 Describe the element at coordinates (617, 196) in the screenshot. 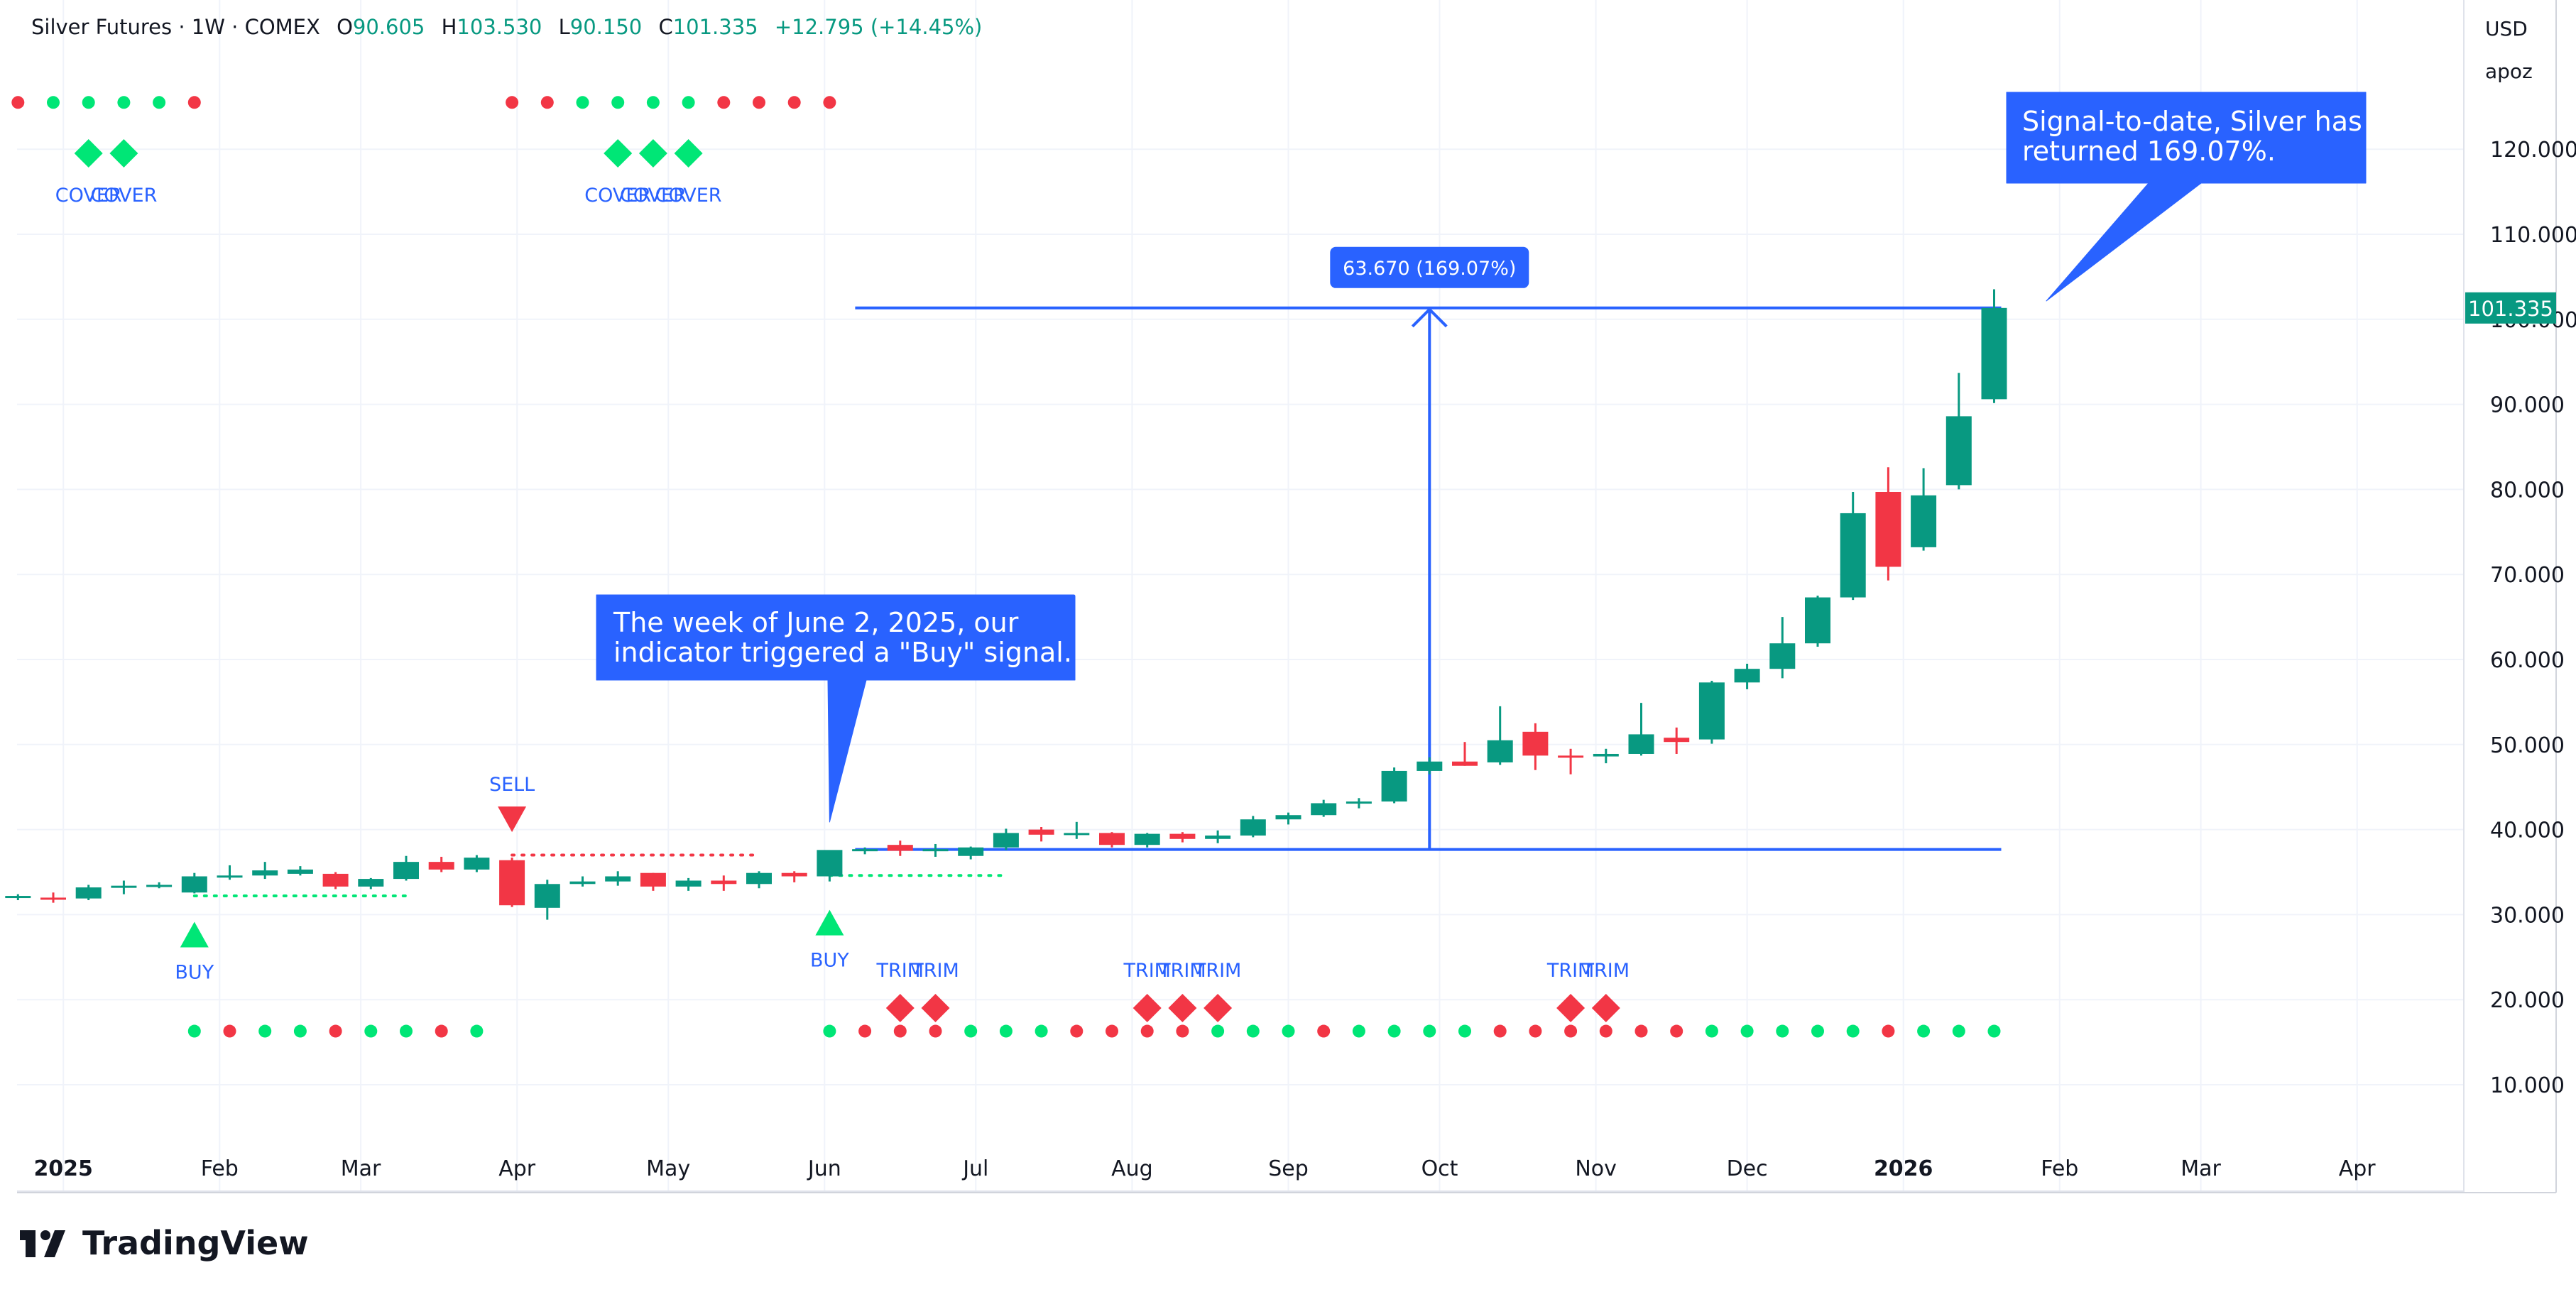

I see `cover-signal-label: COVER` at that location.